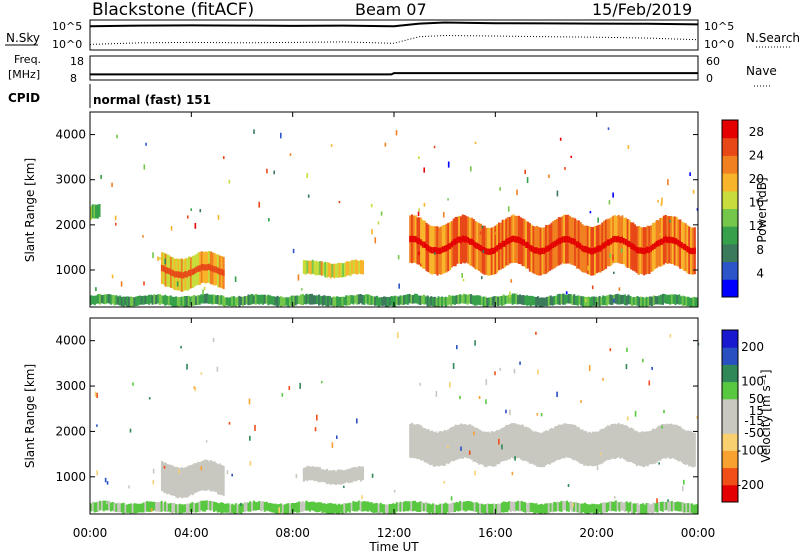 This screenshot has height=554, width=800. What do you see at coordinates (756, 399) in the screenshot?
I see `velocity-colorbar-tick: 50` at bounding box center [756, 399].